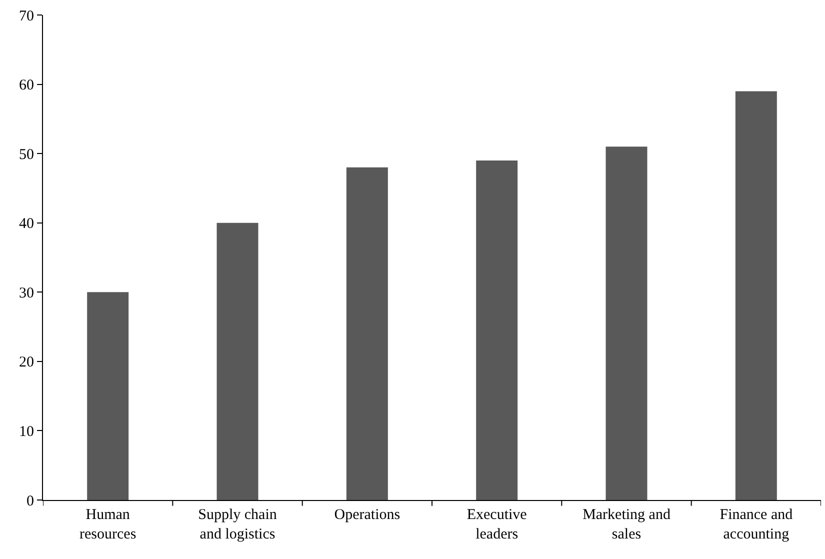 This screenshot has width=825, height=559. I want to click on y-tick-label: 60, so click(26, 86).